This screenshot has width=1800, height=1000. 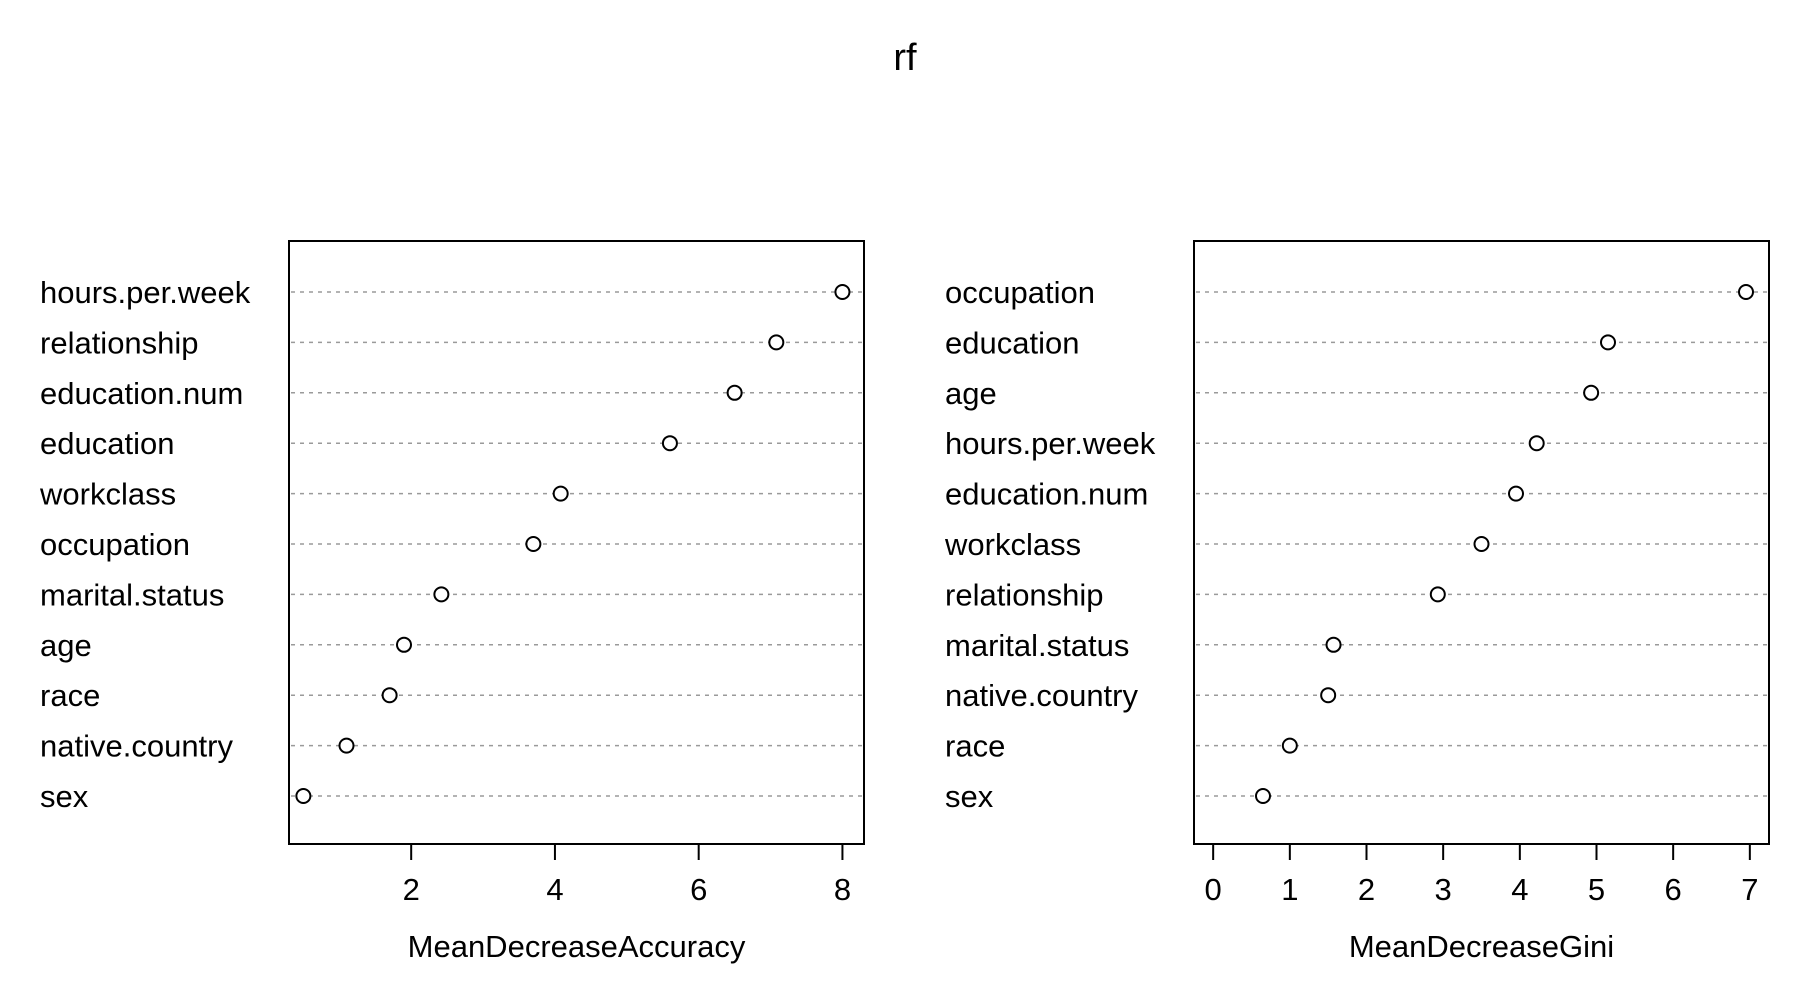 I want to click on panel-2-category-label: education.num, so click(x=1046, y=494).